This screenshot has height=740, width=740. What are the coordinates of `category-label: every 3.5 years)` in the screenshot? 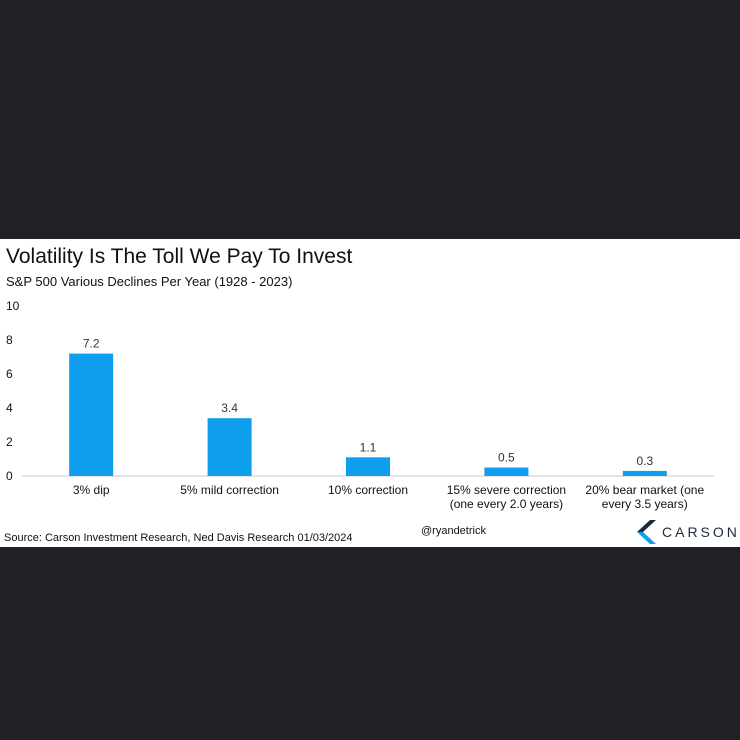 It's located at (645, 504).